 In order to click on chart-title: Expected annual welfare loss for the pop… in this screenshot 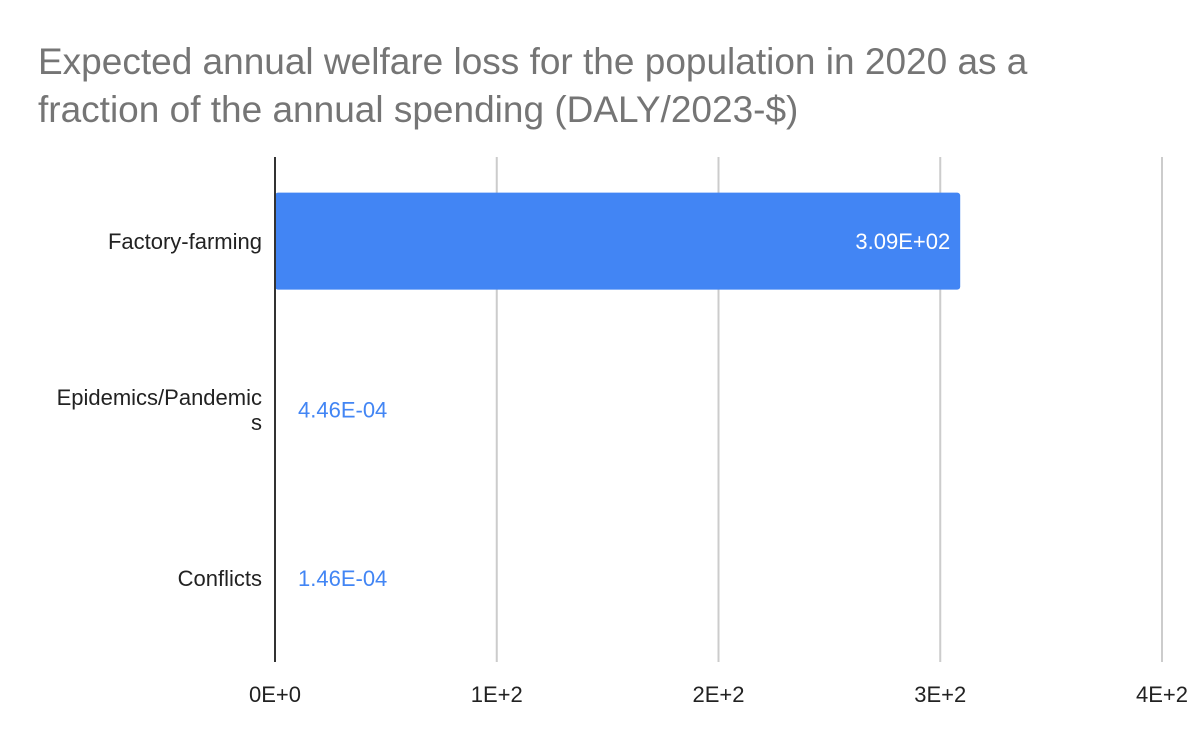, I will do `click(533, 85)`.